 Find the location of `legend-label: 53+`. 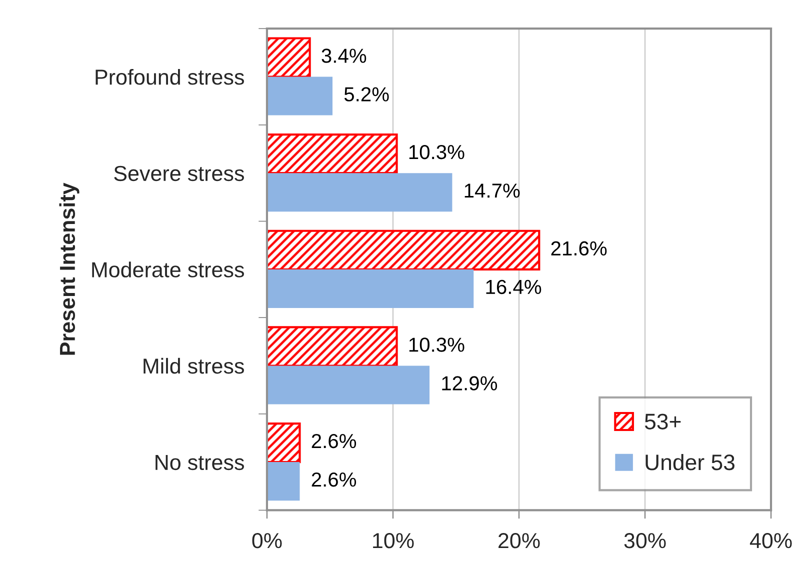

legend-label: 53+ is located at coordinates (662, 422).